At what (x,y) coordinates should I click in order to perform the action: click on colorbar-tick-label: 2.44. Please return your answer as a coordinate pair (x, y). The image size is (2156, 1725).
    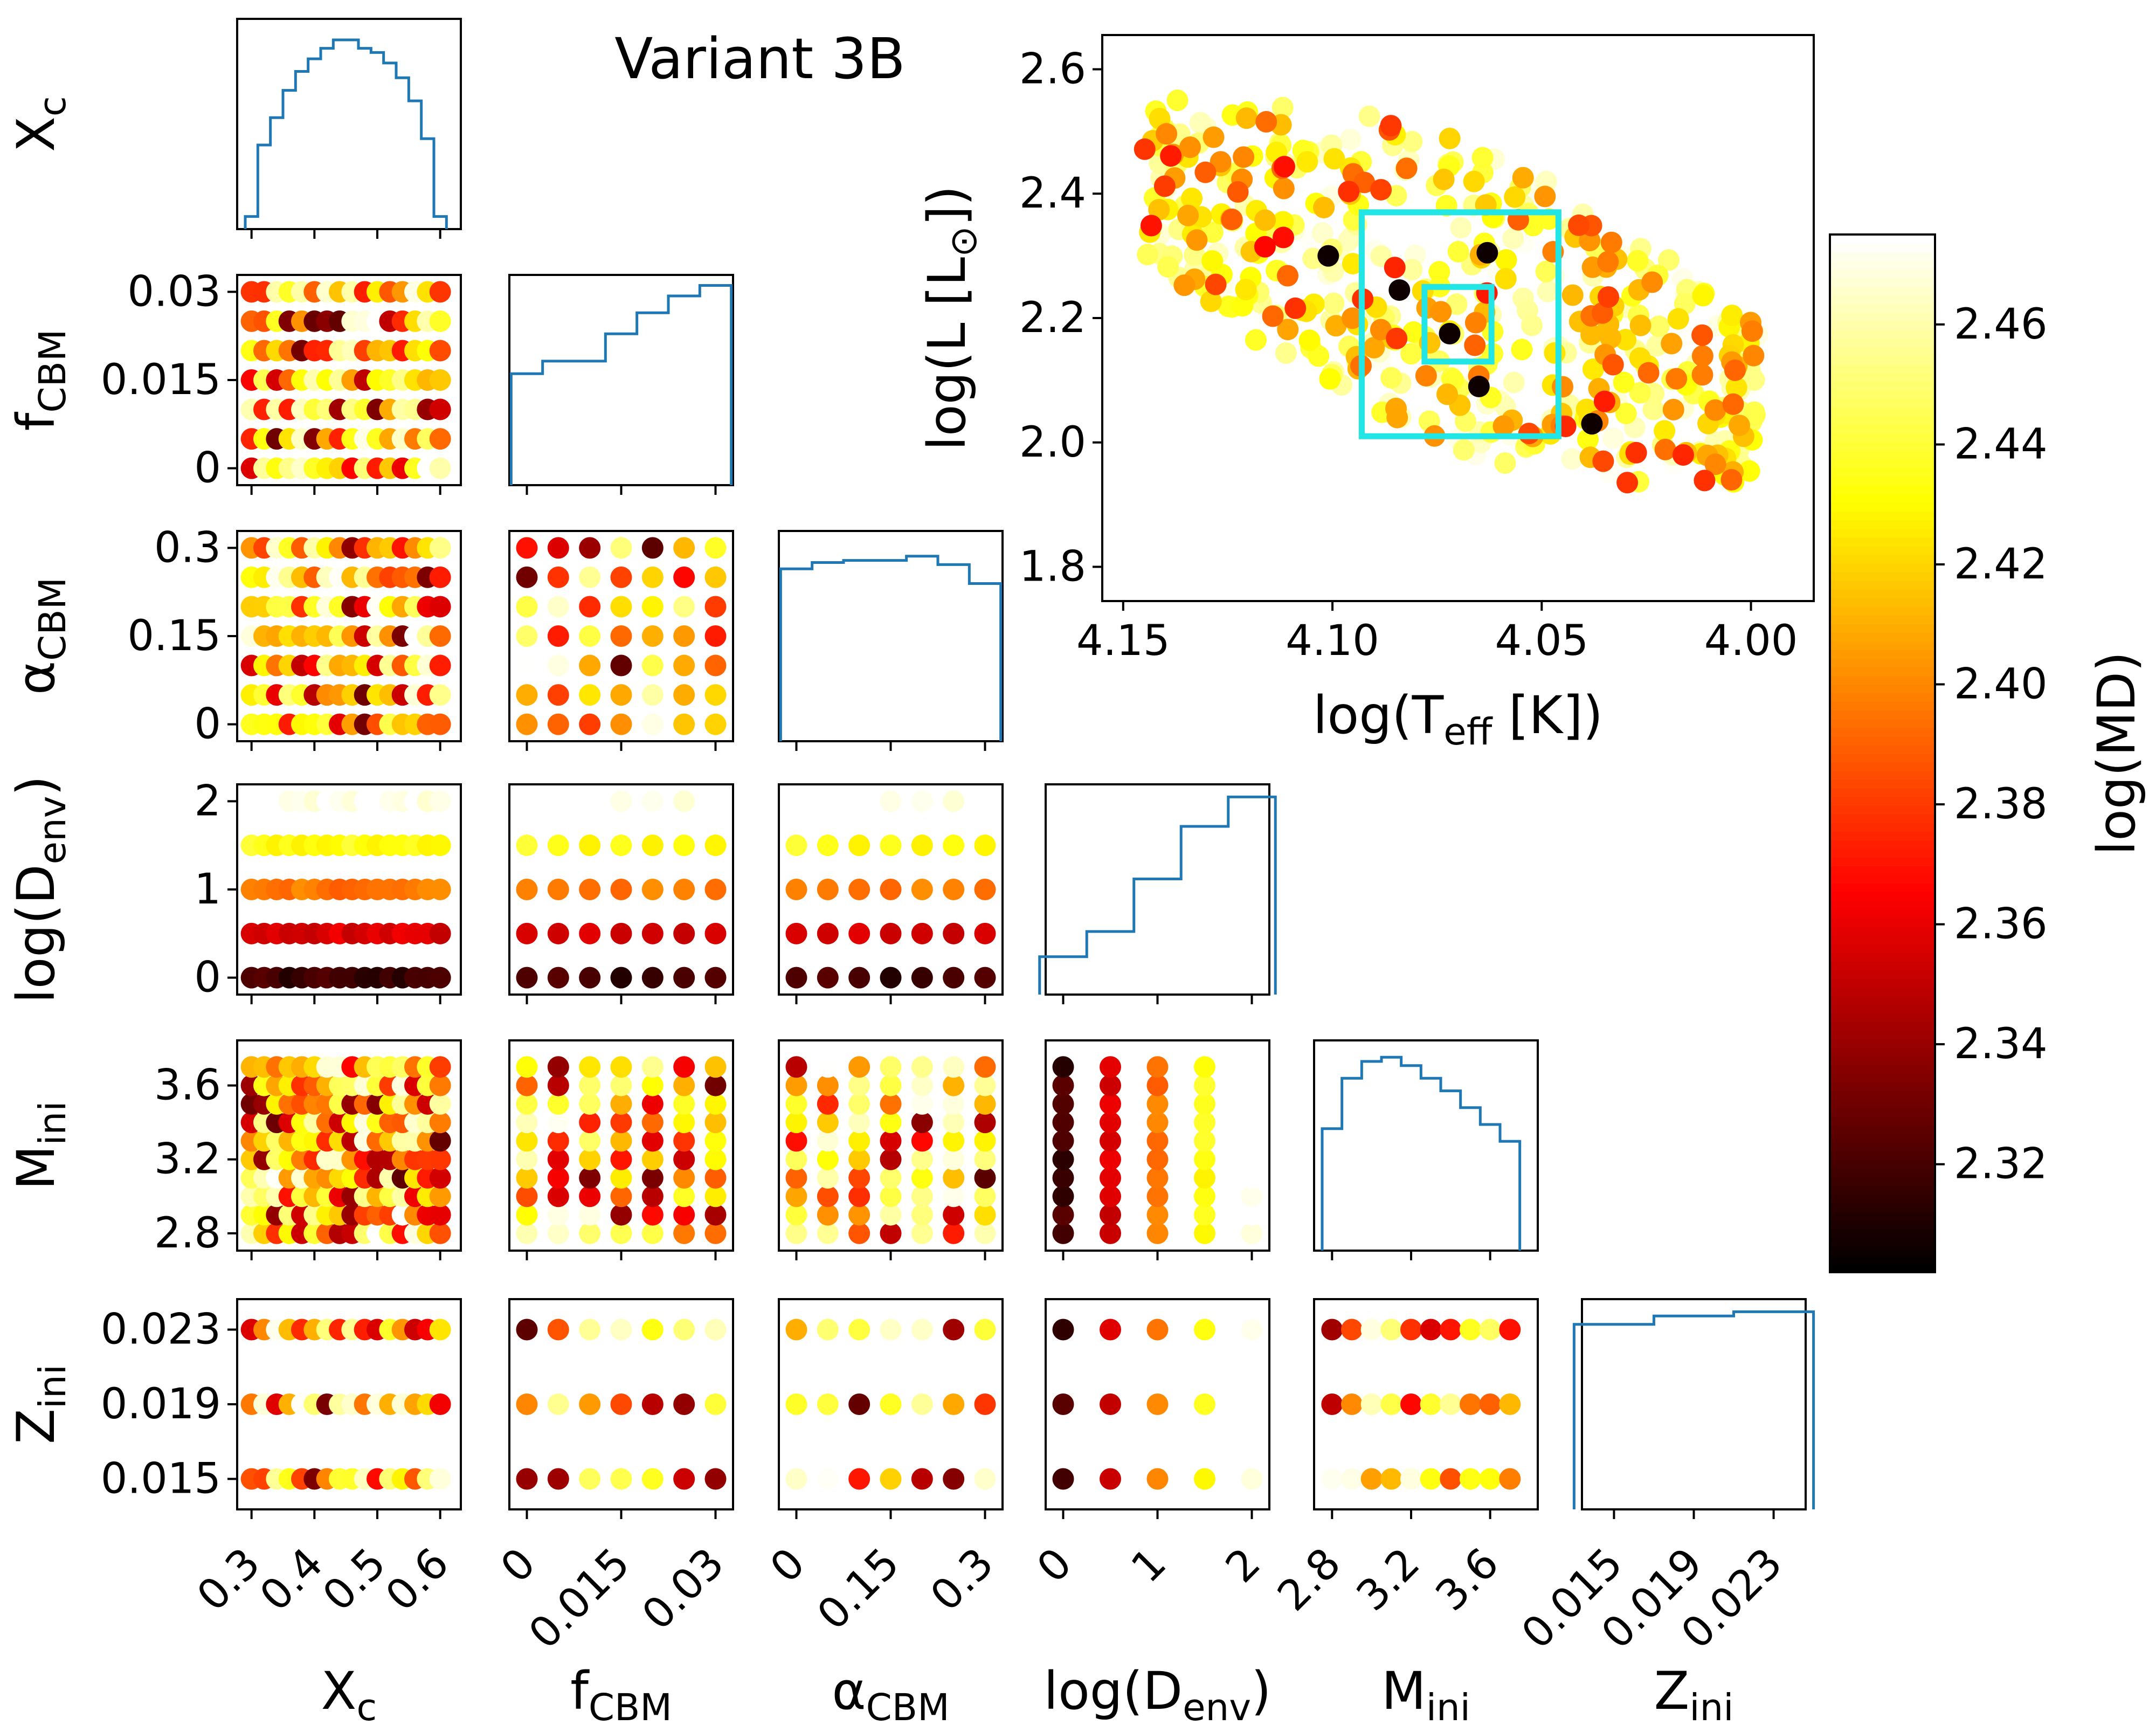
    Looking at the image, I should click on (2001, 444).